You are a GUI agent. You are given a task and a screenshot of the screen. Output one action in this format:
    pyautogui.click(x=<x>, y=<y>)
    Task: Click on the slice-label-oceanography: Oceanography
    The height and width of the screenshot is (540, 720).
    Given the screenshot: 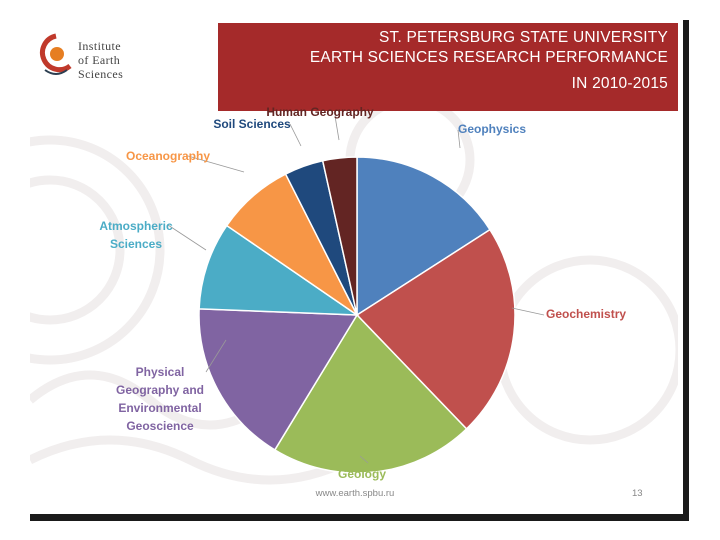 What is the action you would take?
    pyautogui.click(x=168, y=156)
    